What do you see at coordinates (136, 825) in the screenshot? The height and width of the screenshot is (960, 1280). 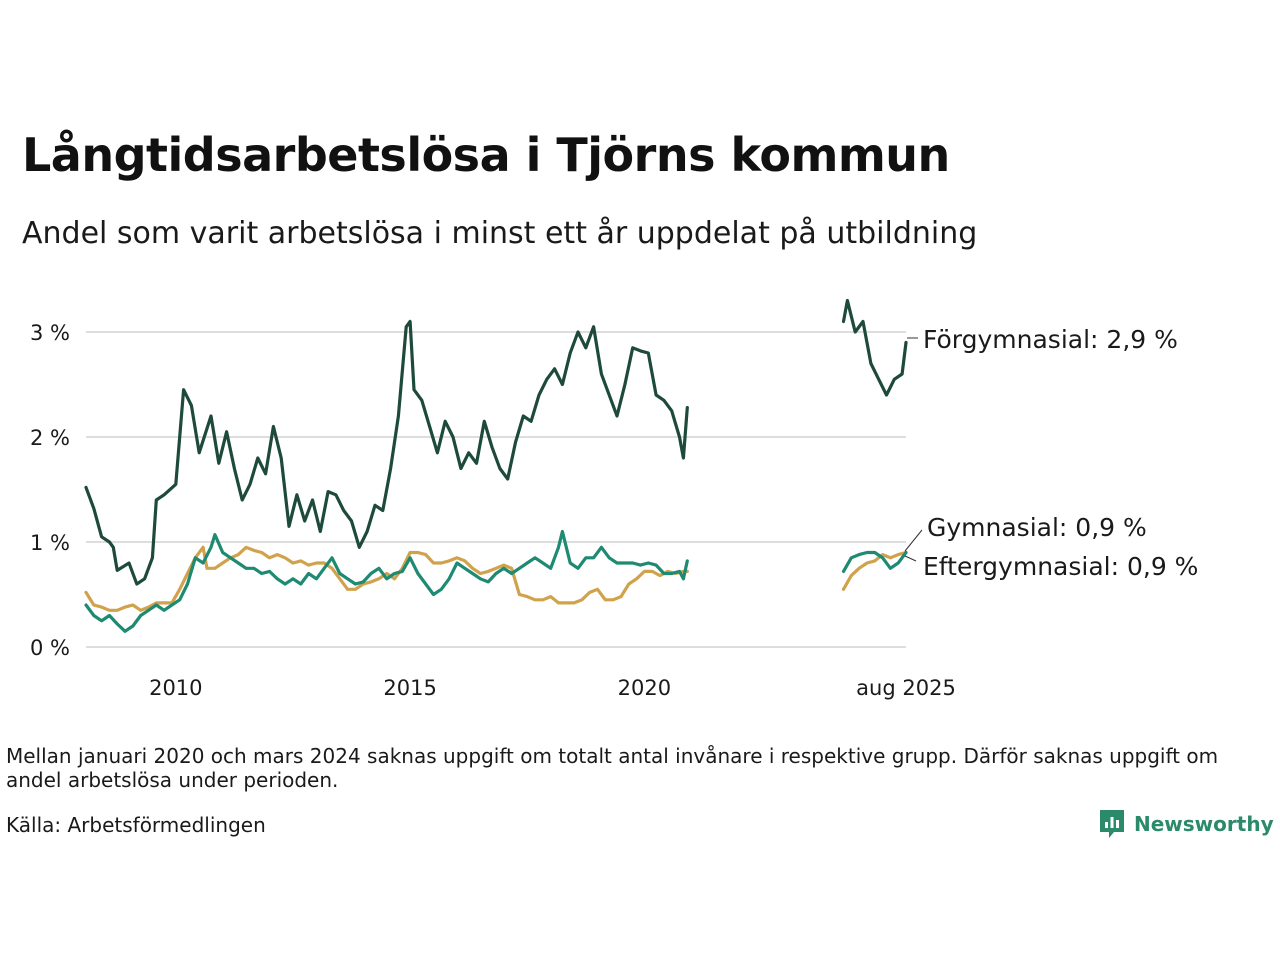 I see `source-credit: Källa: Arbetsförmedlingen` at bounding box center [136, 825].